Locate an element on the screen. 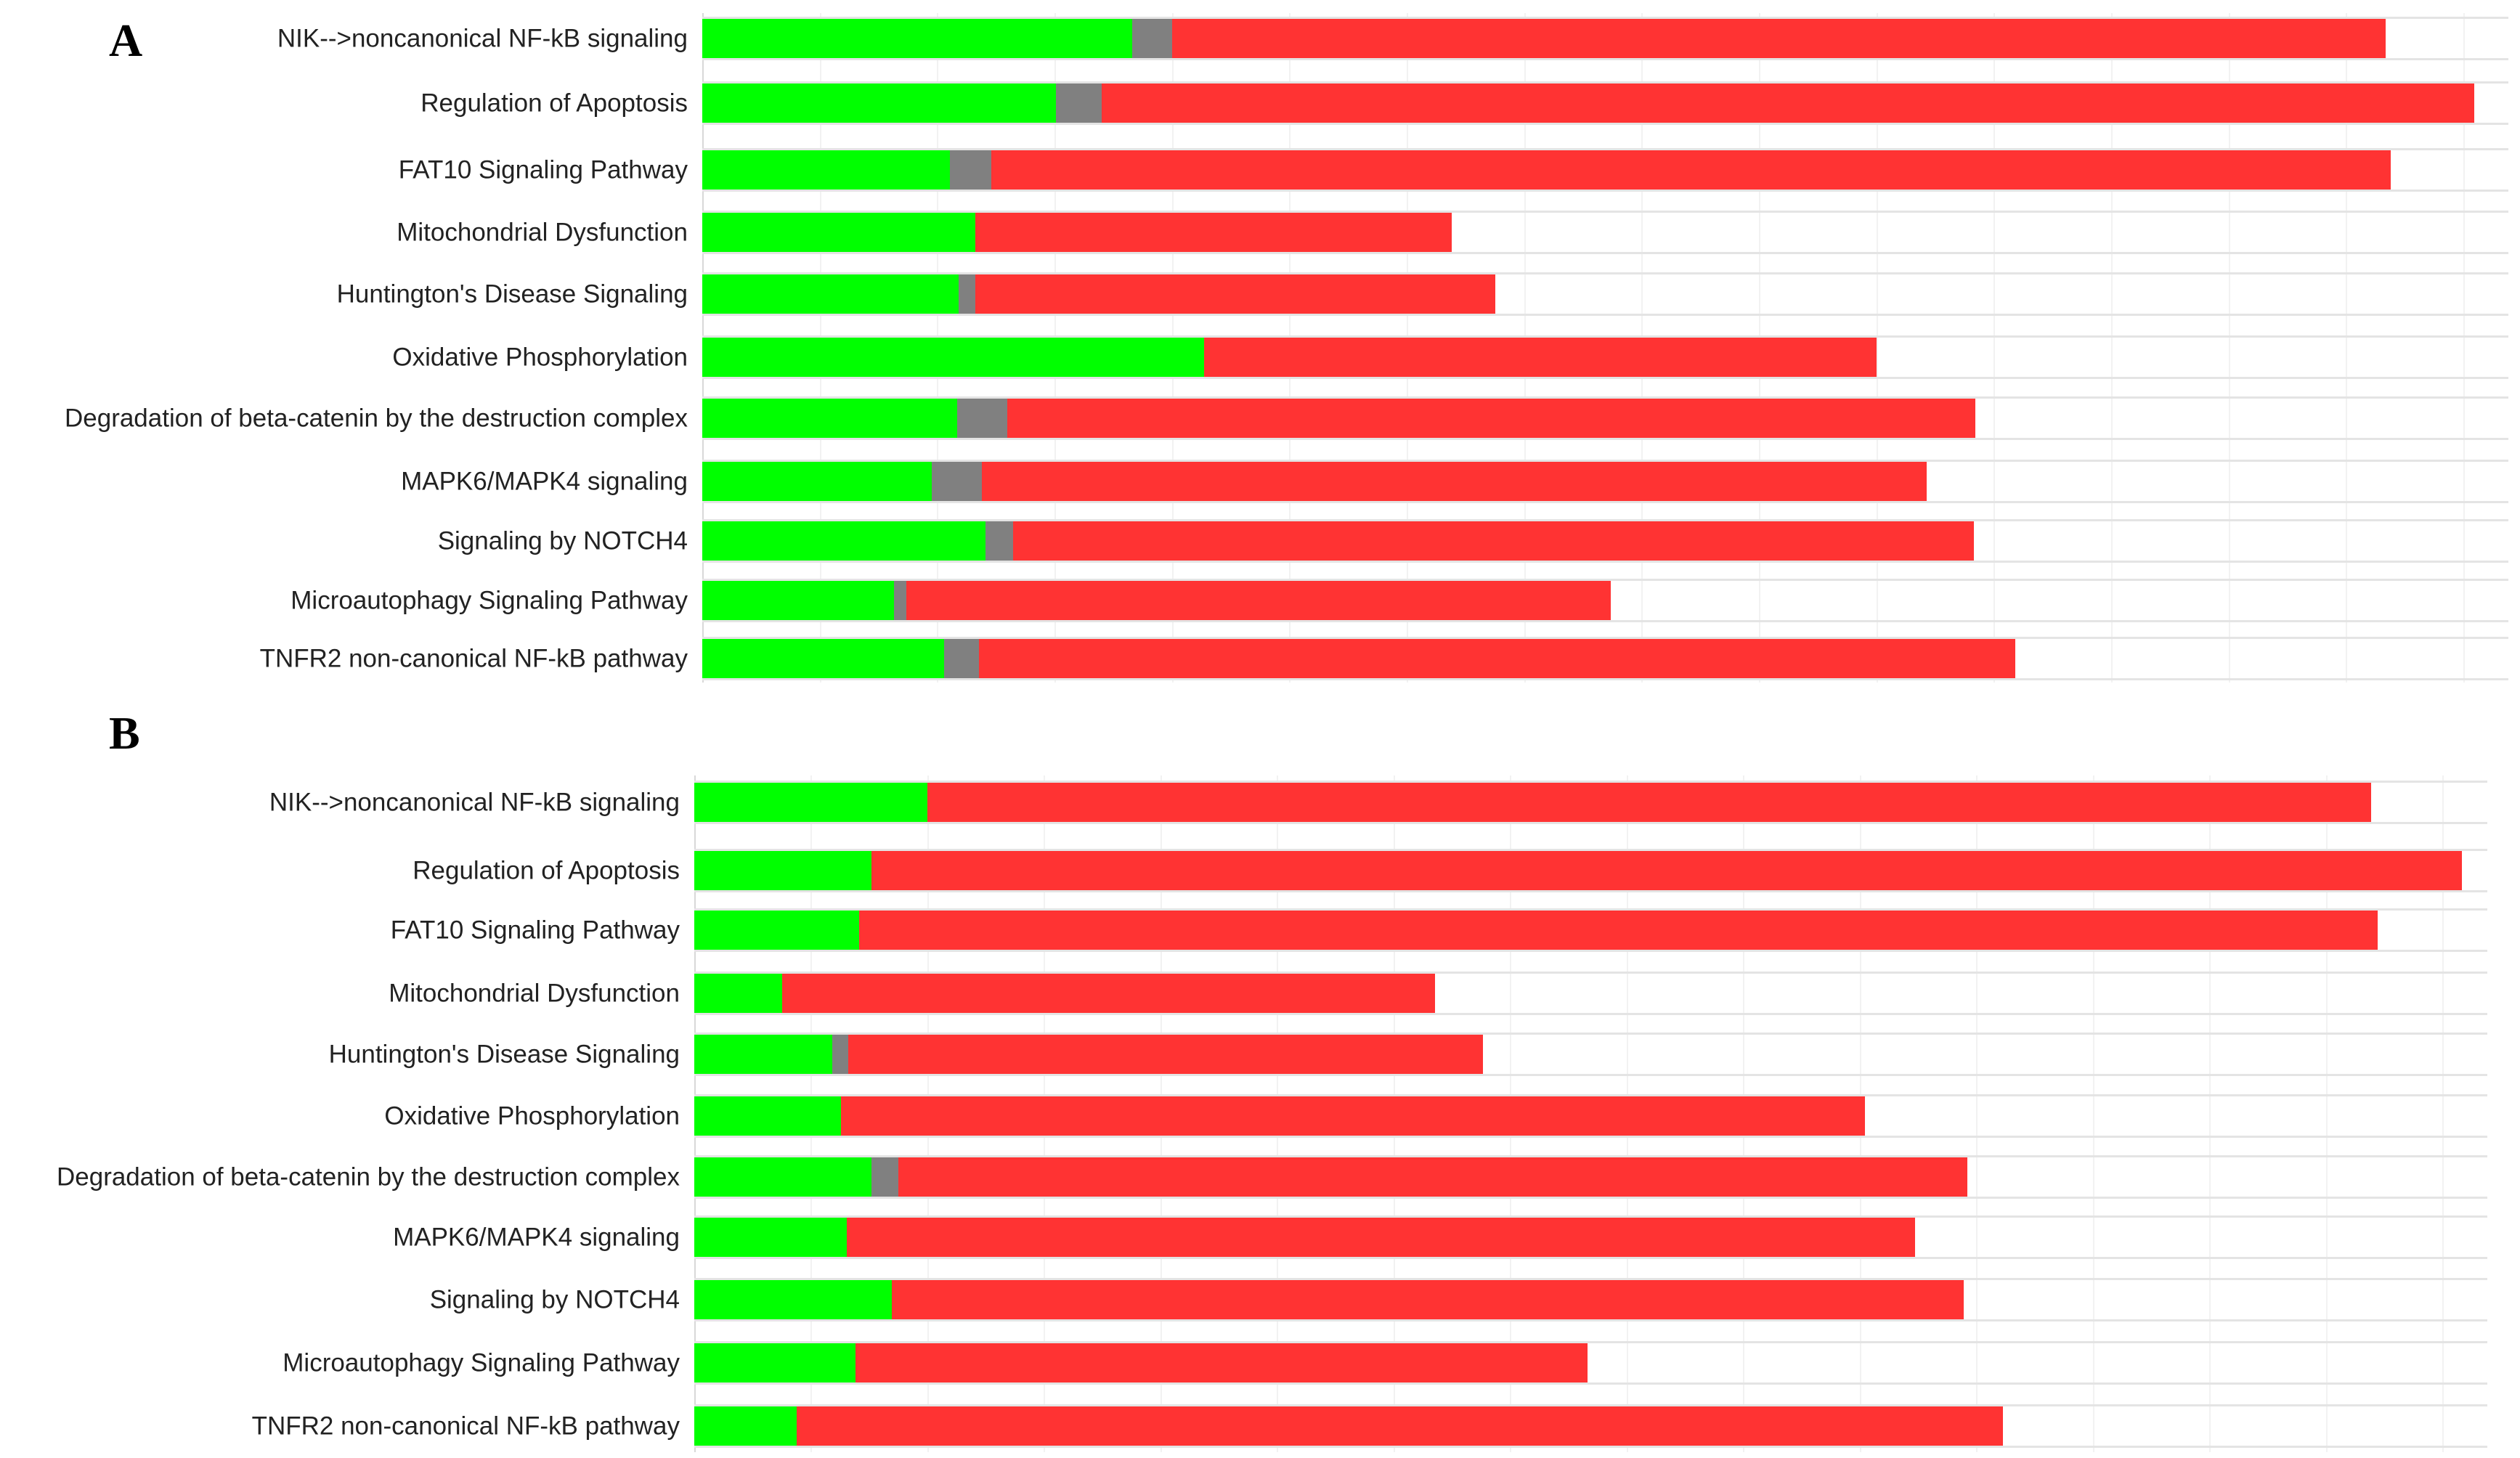  panel-letter-a: A is located at coordinates (126, 40).